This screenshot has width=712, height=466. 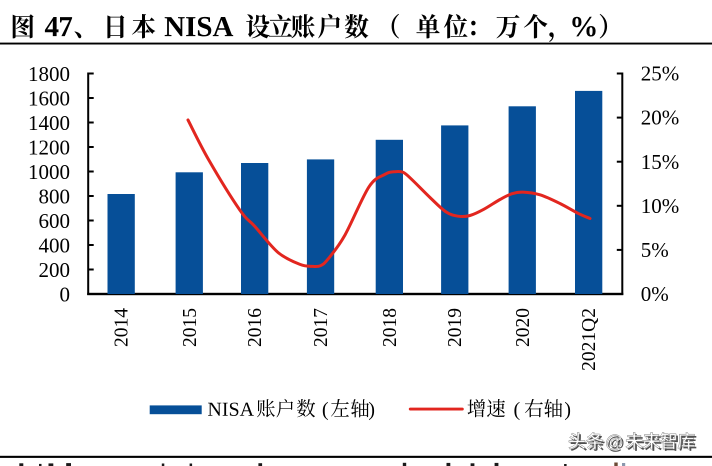 What do you see at coordinates (49, 172) in the screenshot?
I see `svg-text: 1000` at bounding box center [49, 172].